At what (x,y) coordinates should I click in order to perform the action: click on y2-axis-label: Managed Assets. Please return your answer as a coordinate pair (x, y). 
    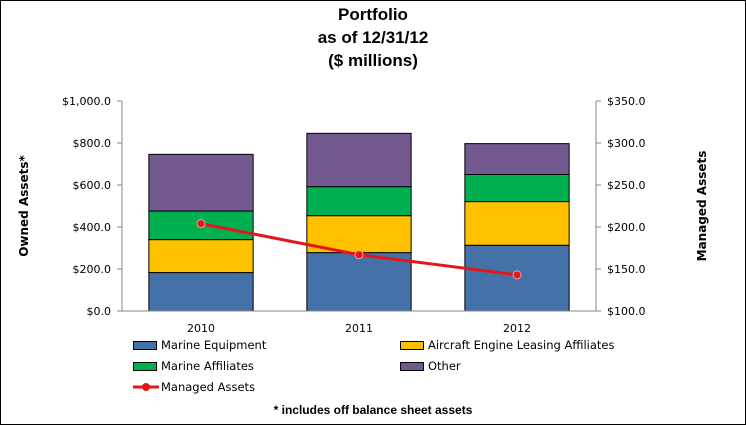
    Looking at the image, I should click on (702, 206).